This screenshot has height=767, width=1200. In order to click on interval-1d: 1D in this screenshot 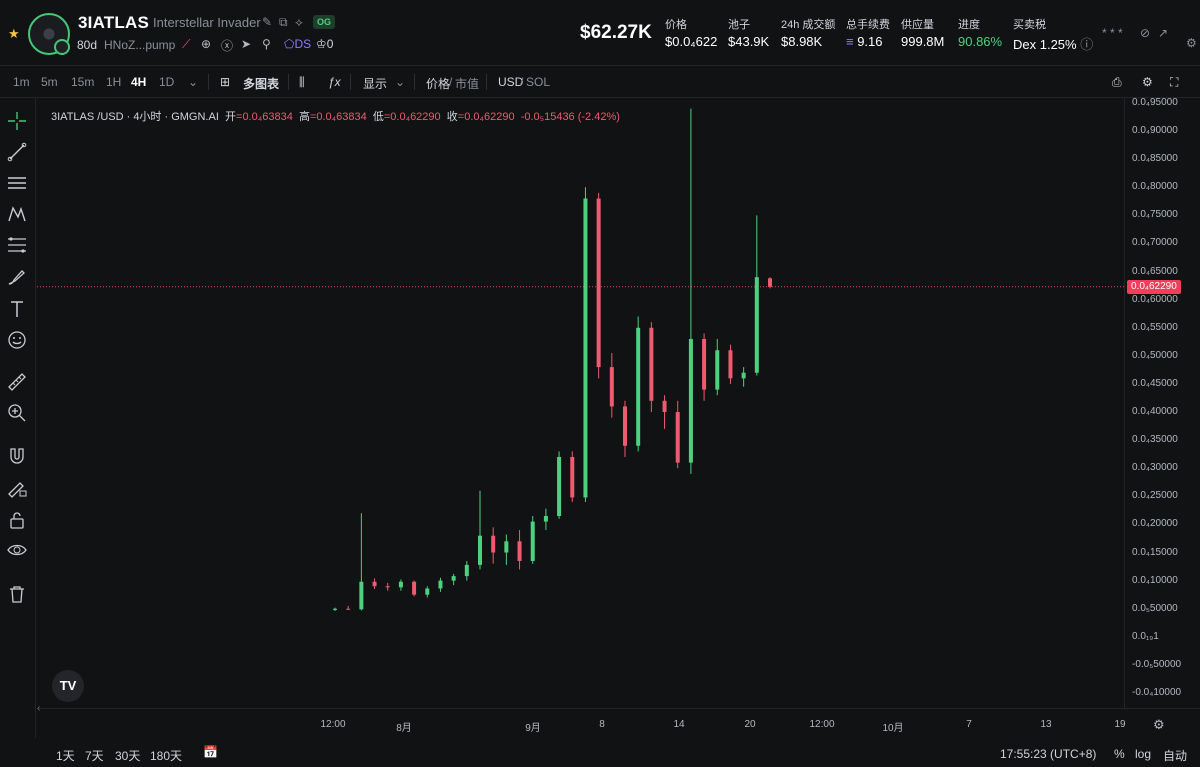, I will do `click(167, 82)`.